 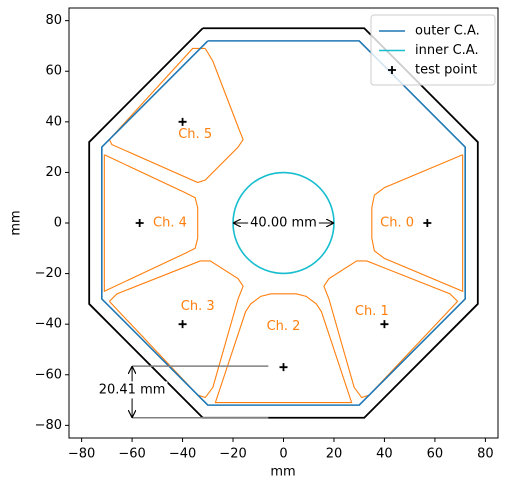 I want to click on legend-label: inner C.A., so click(x=447, y=50).